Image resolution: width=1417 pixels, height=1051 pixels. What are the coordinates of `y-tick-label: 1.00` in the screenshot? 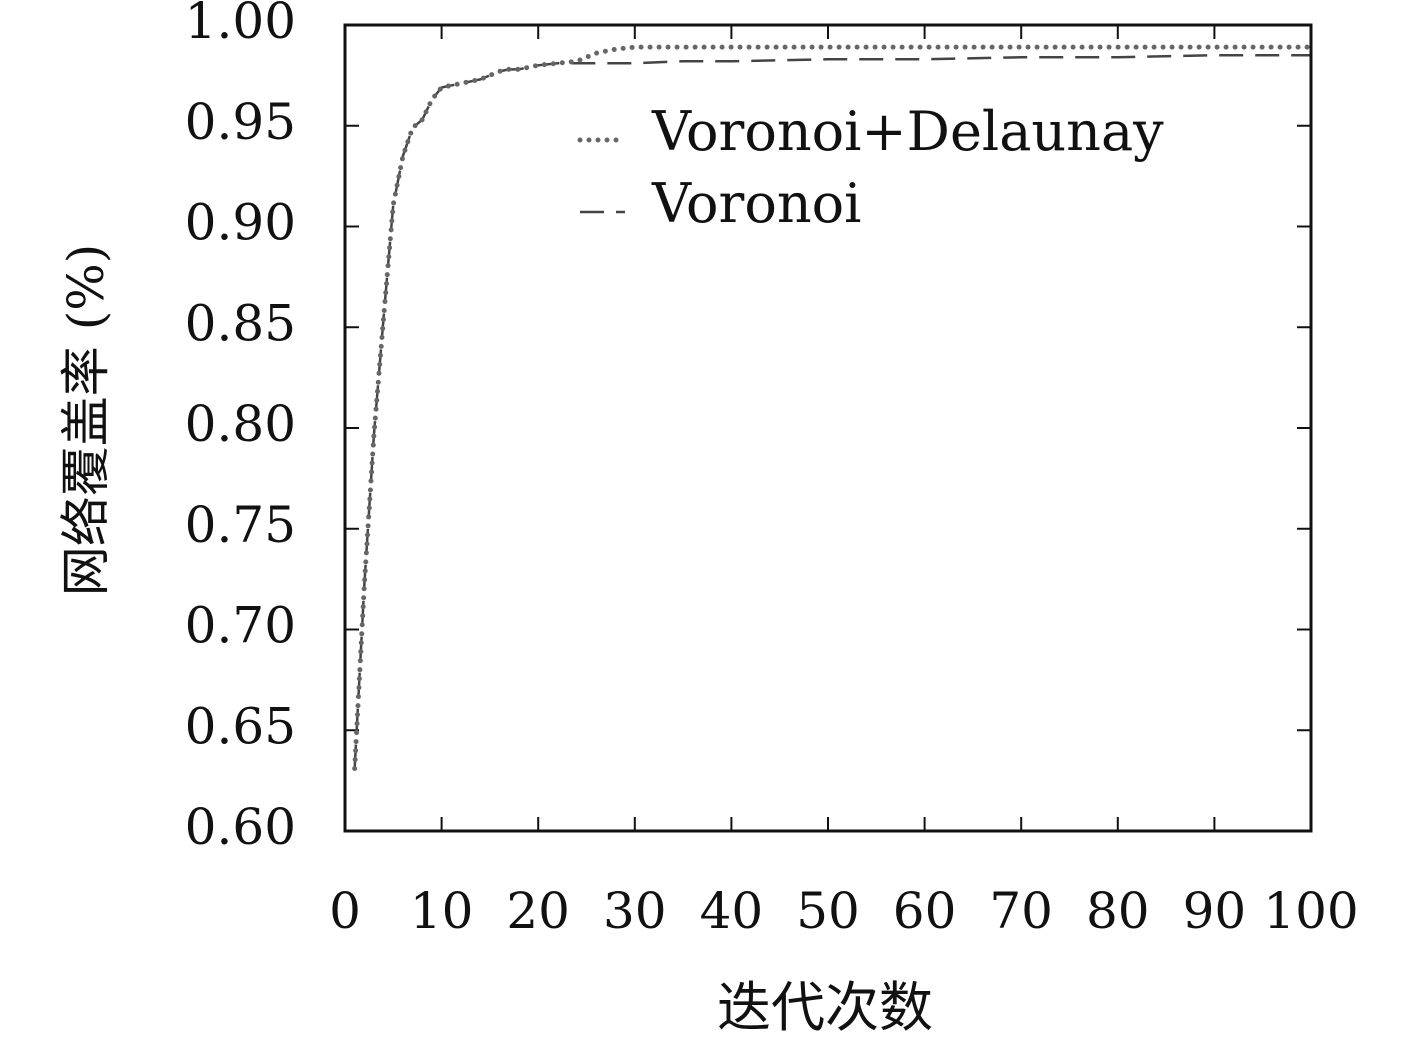 It's located at (240, 25).